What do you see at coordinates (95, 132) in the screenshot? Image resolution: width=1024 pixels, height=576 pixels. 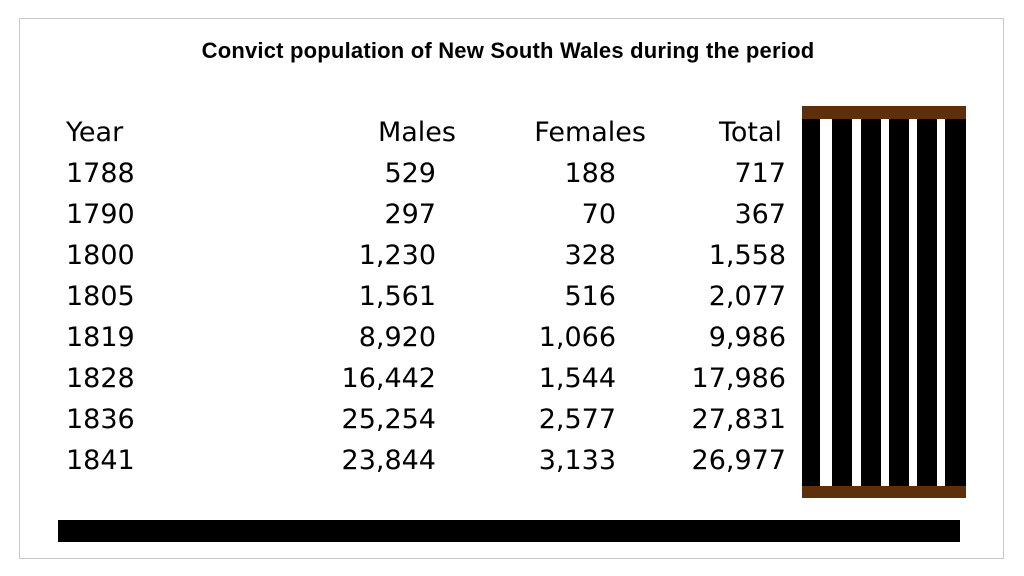 I see `header-year: Year` at bounding box center [95, 132].